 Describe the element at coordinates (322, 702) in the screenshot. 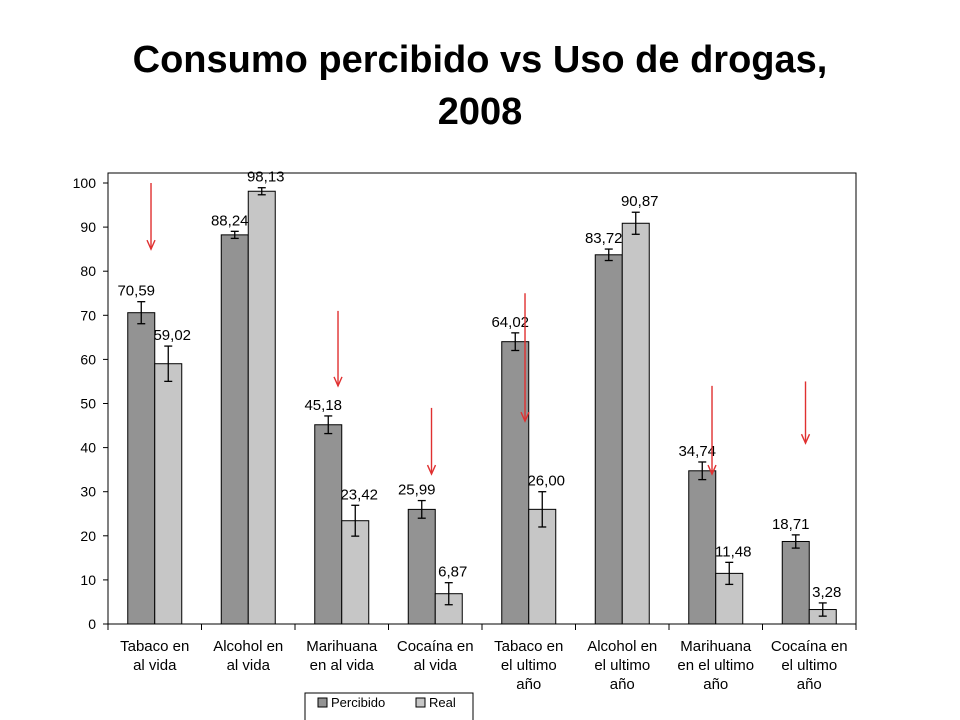

I see `legend-swatch-percibido` at that location.